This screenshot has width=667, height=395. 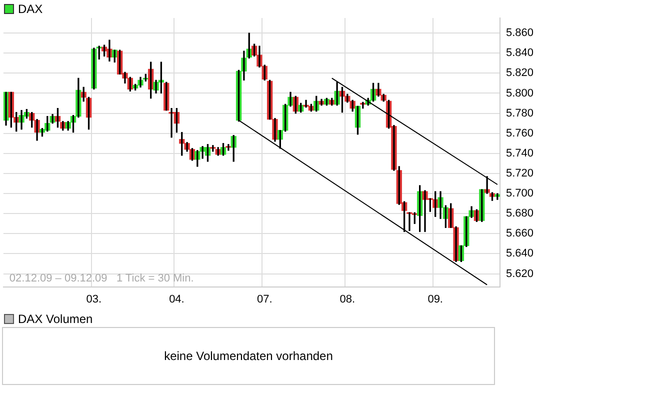 I want to click on x-tick-label: 03., so click(x=94, y=299).